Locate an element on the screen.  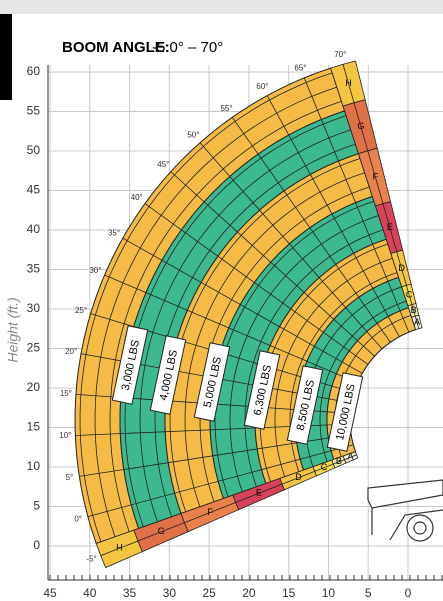
hub is located at coordinates (420, 528).